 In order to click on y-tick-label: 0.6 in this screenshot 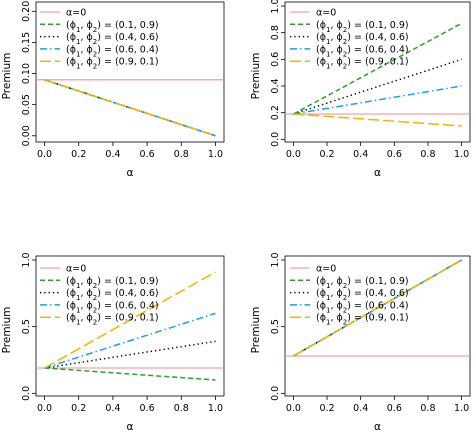, I will do `click(275, 59)`.